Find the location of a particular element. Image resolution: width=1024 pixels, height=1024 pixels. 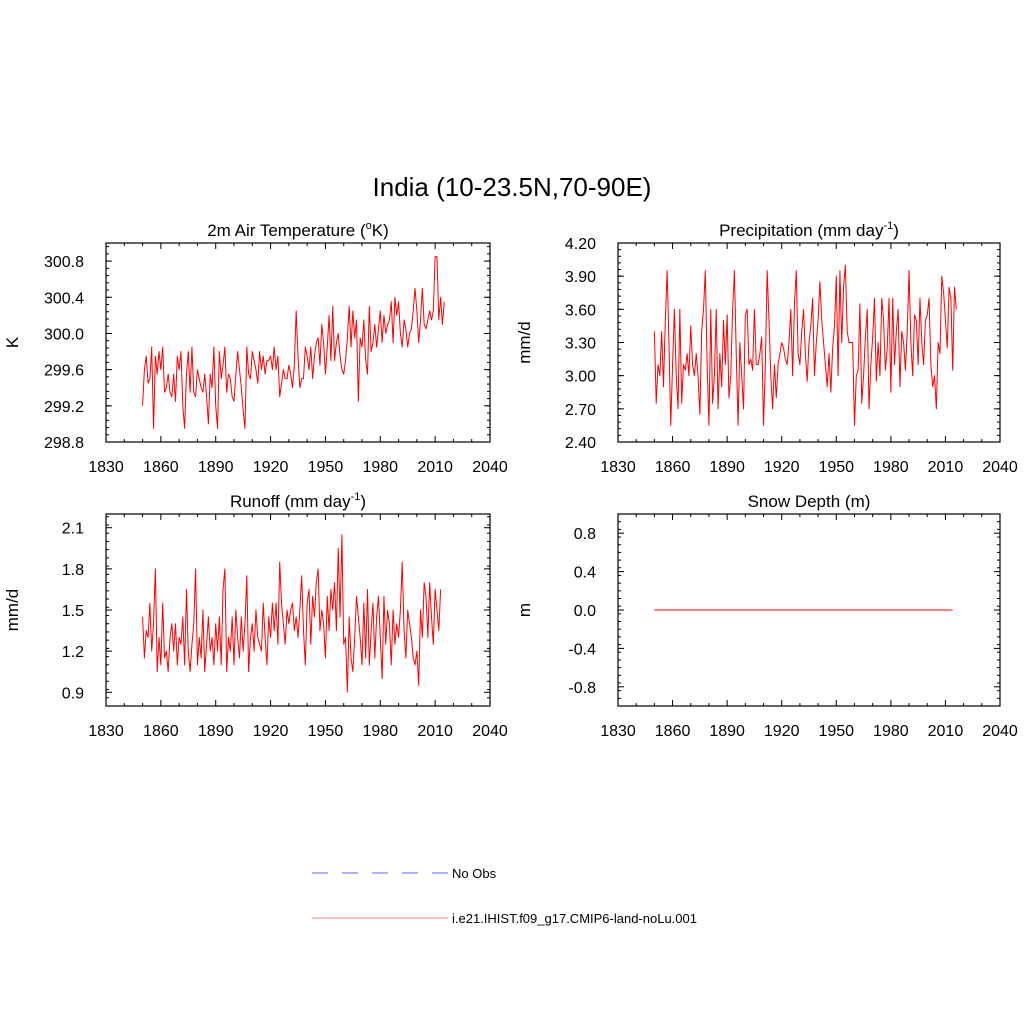

y-tick-label: 1.5 is located at coordinates (73, 611).